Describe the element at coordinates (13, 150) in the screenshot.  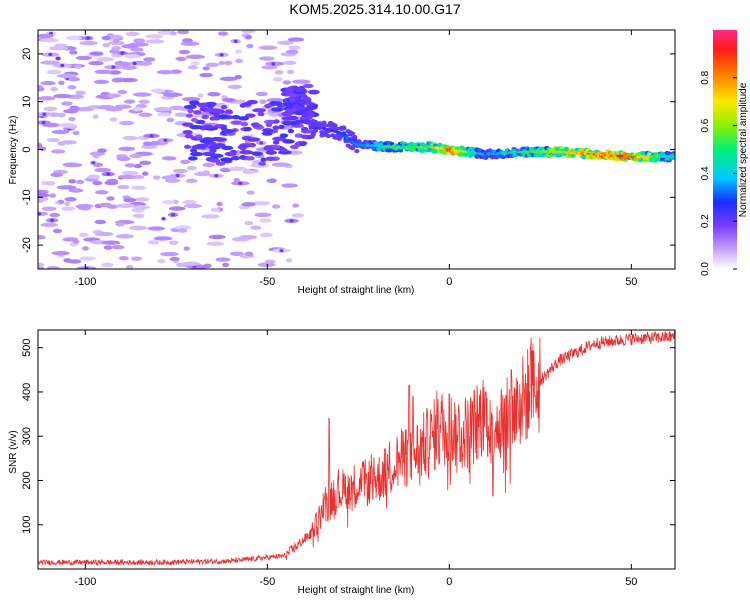
I see `spectrogram-y-label: Frequency (Hz)` at that location.